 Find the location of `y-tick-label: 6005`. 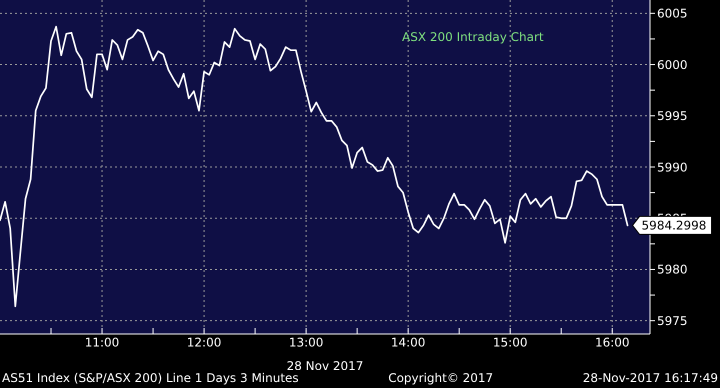

y-tick-label: 6005 is located at coordinates (672, 13).